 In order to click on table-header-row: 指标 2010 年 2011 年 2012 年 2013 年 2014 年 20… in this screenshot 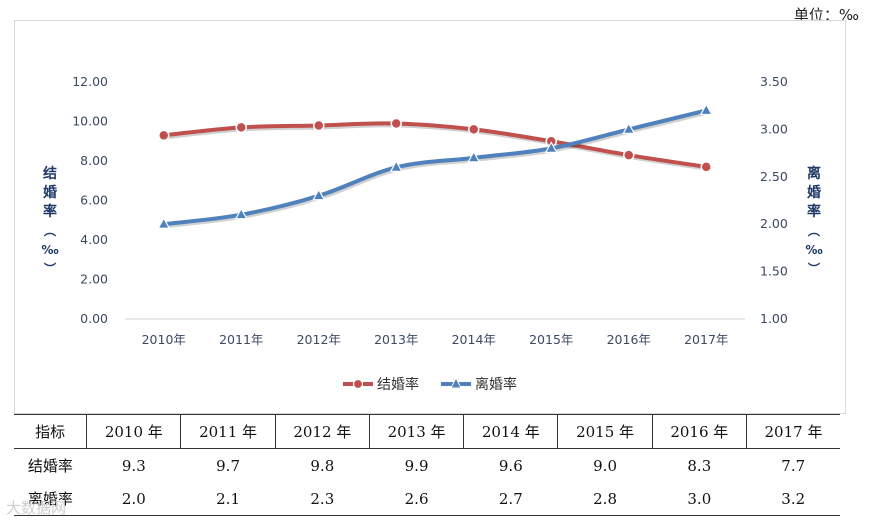, I will do `click(427, 431)`.